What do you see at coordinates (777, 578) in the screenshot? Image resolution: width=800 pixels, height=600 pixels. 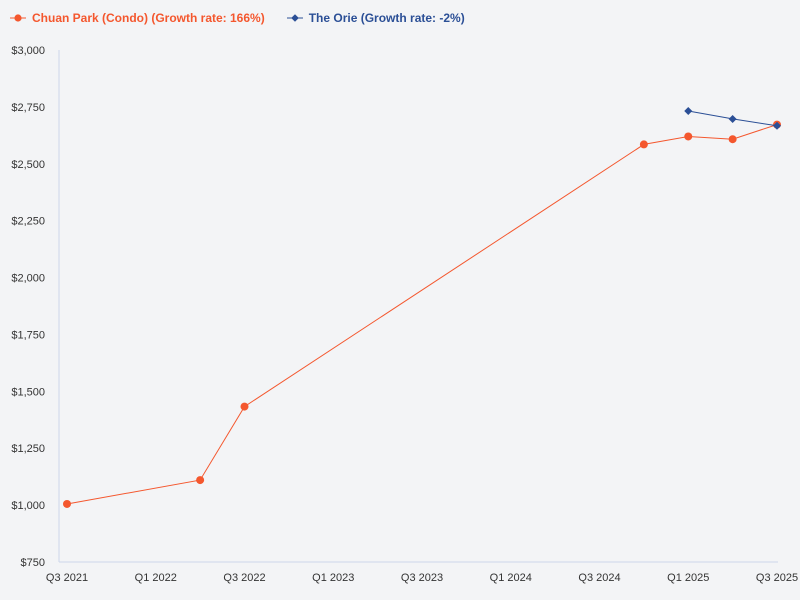 I see `x-tick-label: Q3 2025` at bounding box center [777, 578].